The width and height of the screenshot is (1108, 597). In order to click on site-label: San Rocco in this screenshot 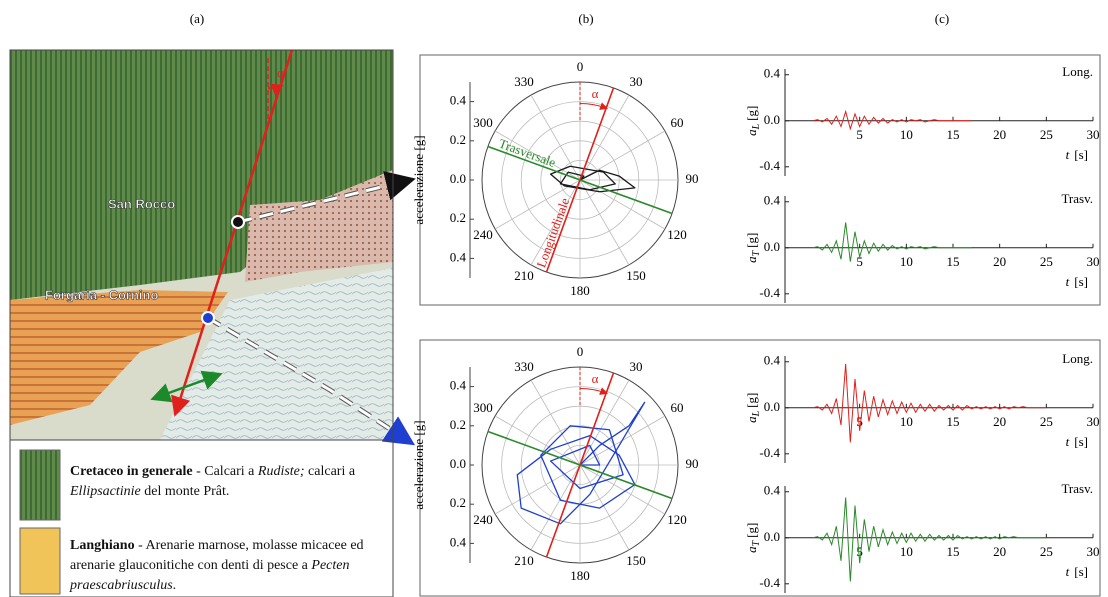, I will do `click(141, 203)`.